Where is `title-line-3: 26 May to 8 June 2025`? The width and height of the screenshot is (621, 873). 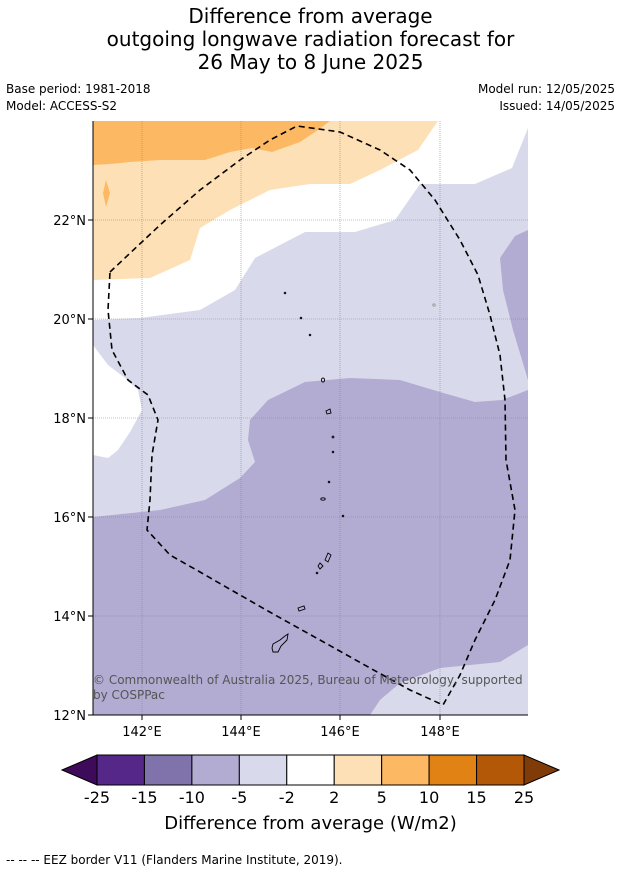
title-line-3: 26 May to 8 June 2025 is located at coordinates (310, 62).